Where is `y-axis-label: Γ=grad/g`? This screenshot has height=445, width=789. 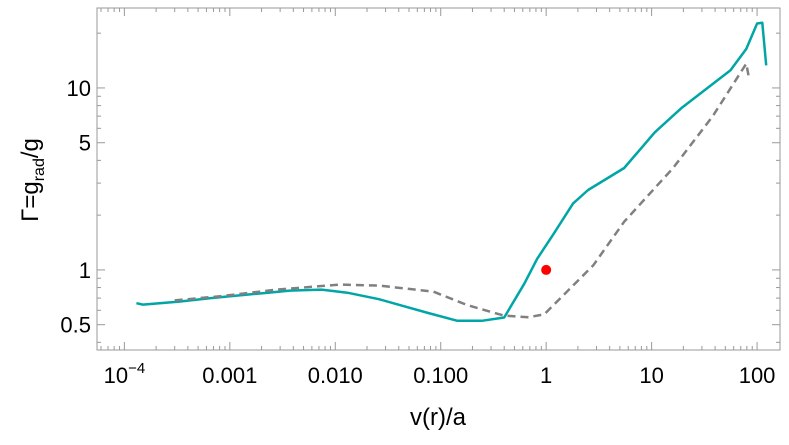
y-axis-label: Γ=grad/g is located at coordinates (32, 180).